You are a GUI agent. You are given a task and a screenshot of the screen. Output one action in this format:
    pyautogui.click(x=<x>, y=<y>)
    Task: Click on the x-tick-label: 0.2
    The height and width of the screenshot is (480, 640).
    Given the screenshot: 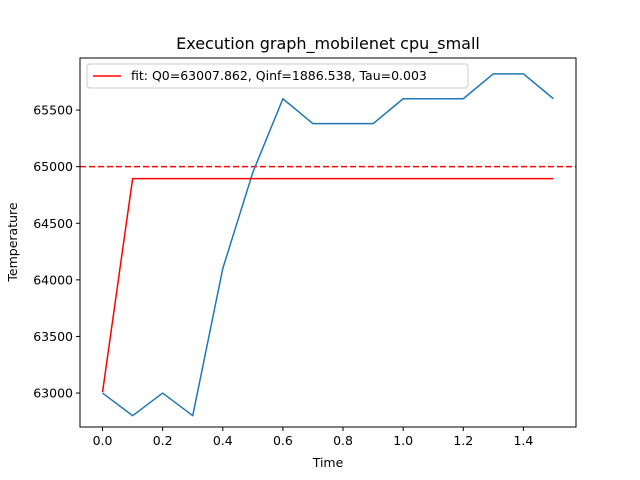 What is the action you would take?
    pyautogui.click(x=163, y=440)
    